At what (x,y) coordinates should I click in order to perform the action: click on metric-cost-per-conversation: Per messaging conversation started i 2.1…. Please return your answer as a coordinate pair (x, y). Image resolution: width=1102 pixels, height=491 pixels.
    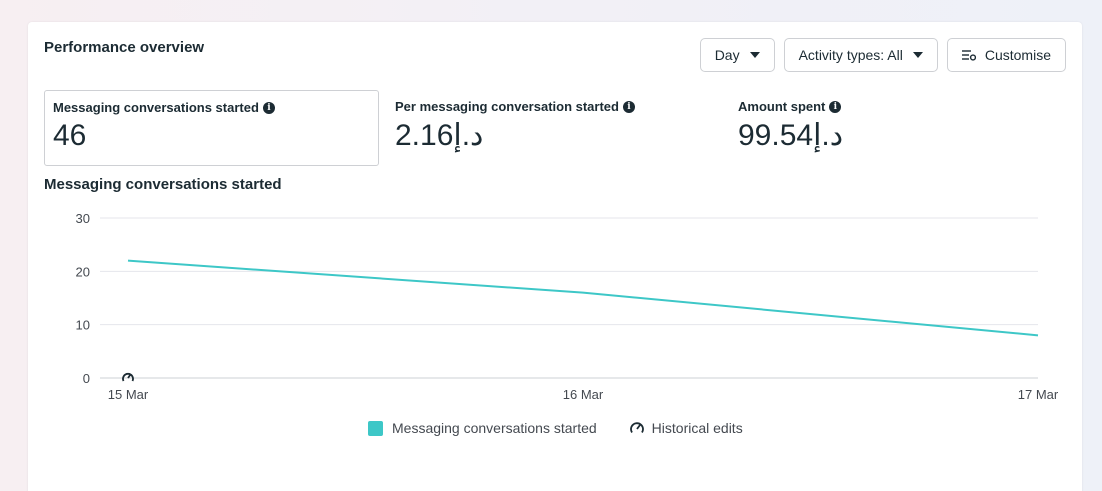
    Looking at the image, I should click on (554, 128).